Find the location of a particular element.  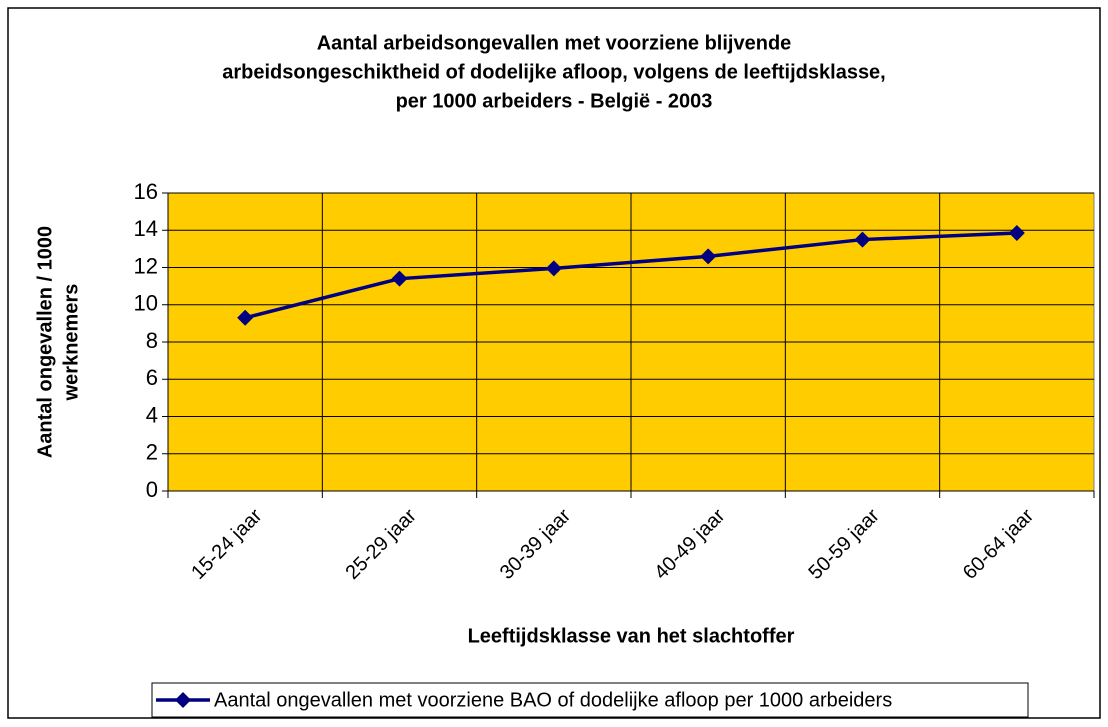

y-tick-label: 14 is located at coordinates (146, 228).